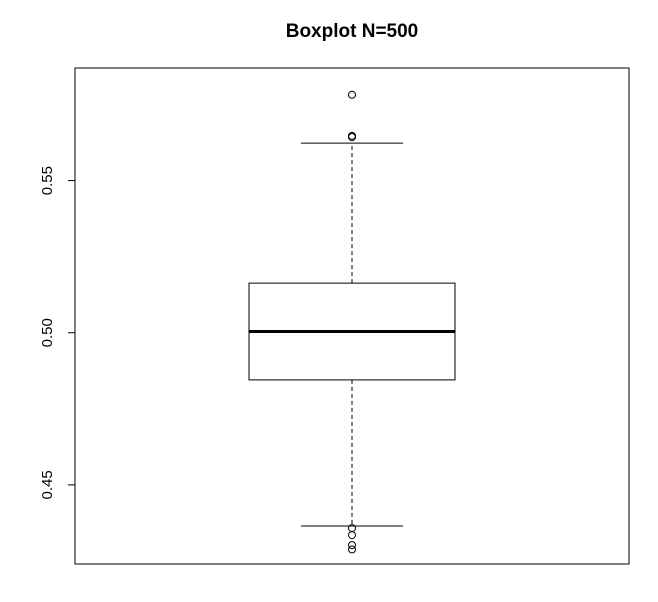 The width and height of the screenshot is (658, 602). I want to click on y-tick-label: 0.55, so click(47, 180).